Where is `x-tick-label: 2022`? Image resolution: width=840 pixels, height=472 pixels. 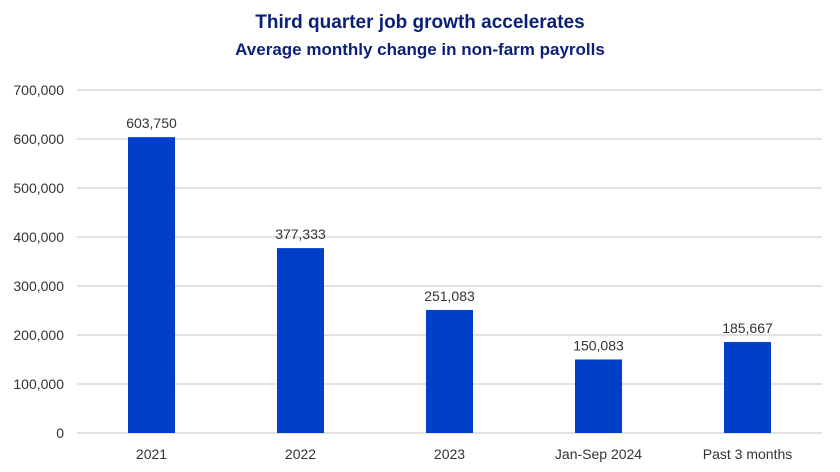 x-tick-label: 2022 is located at coordinates (300, 454).